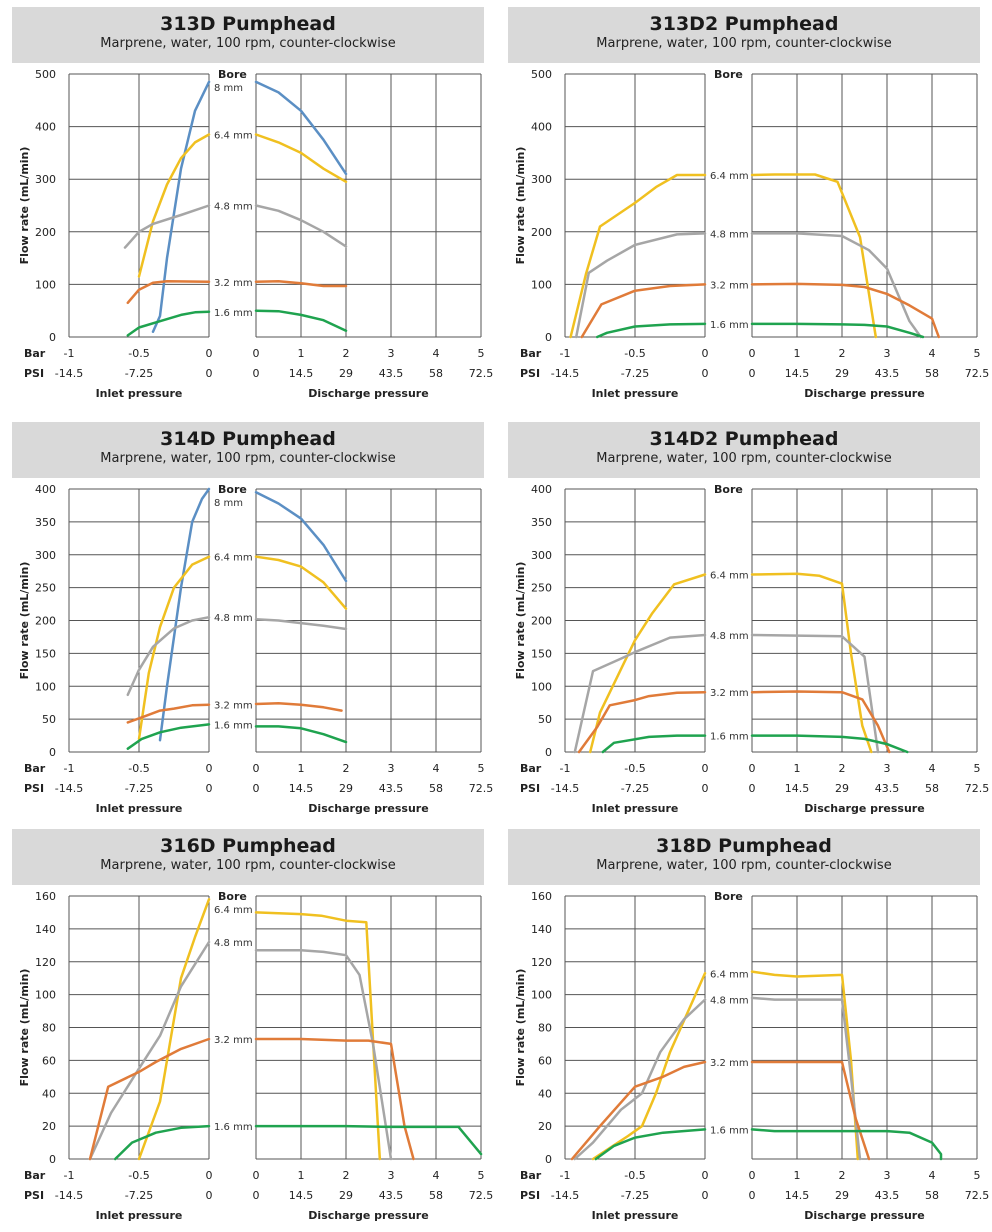 Image resolution: width=992 pixels, height=1232 pixels. I want to click on inlet-psi-tick: -7.25, so click(635, 373).